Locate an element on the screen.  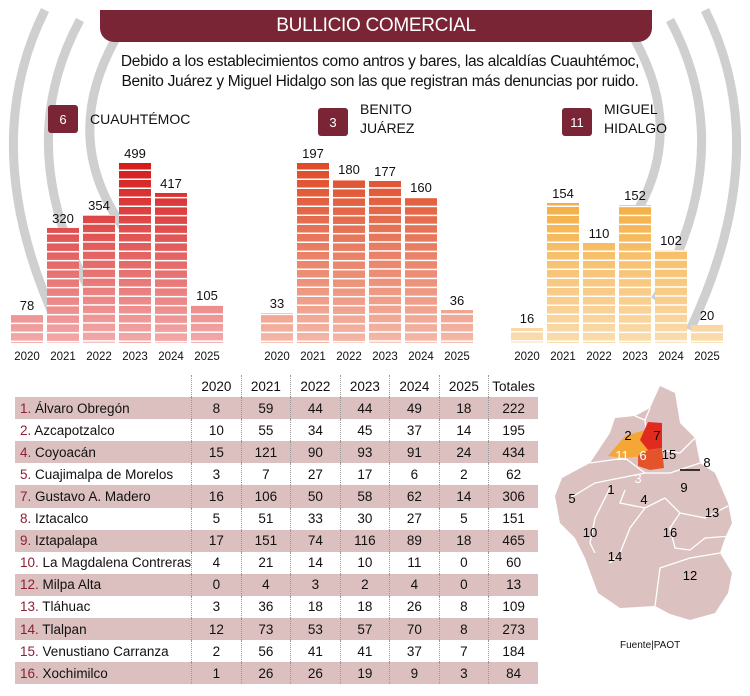
column-header: 2022 is located at coordinates (315, 386).